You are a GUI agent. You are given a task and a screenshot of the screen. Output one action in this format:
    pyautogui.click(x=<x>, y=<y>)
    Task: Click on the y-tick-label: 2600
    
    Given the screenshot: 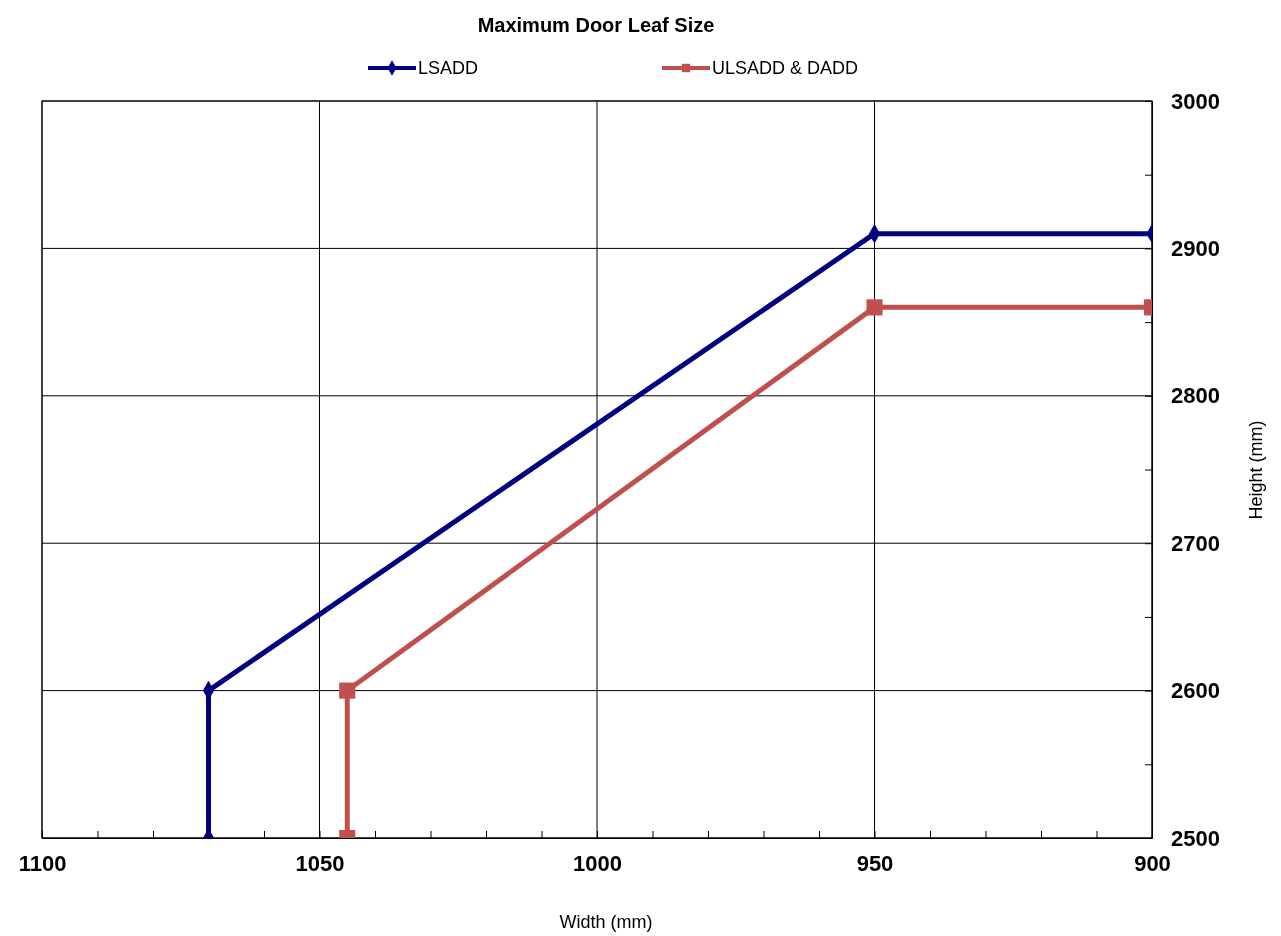 What is the action you would take?
    pyautogui.click(x=1195, y=691)
    